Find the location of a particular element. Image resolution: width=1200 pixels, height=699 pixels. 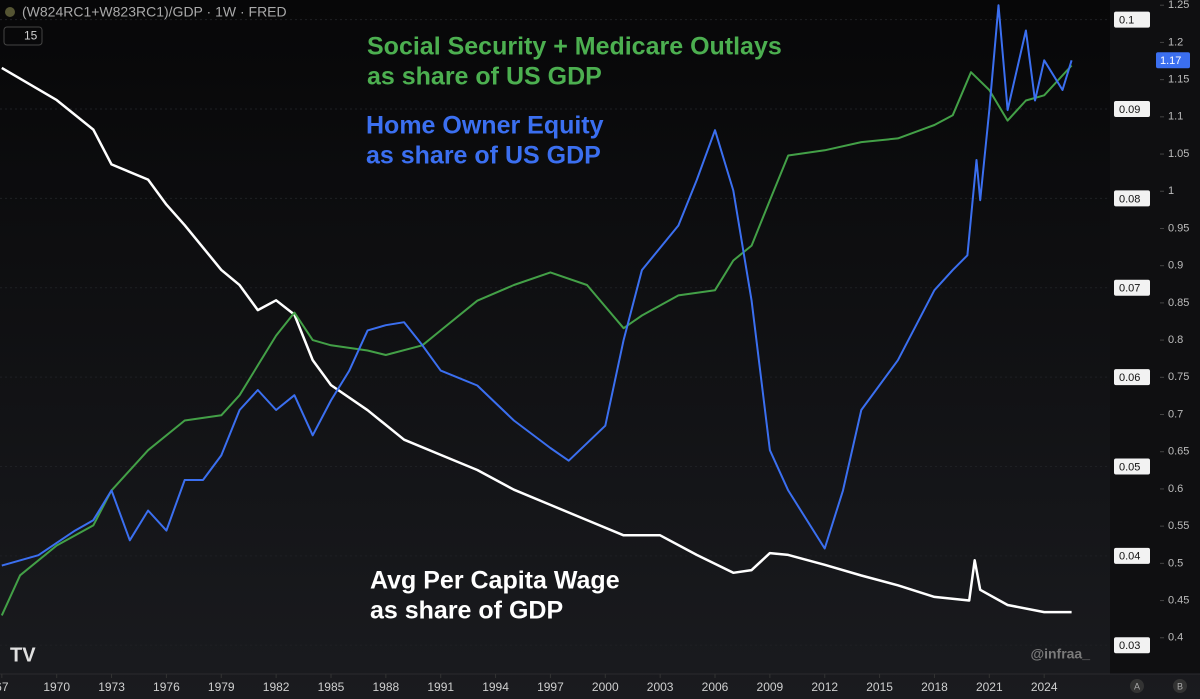

x-tick-label: 1982 is located at coordinates (276, 687).